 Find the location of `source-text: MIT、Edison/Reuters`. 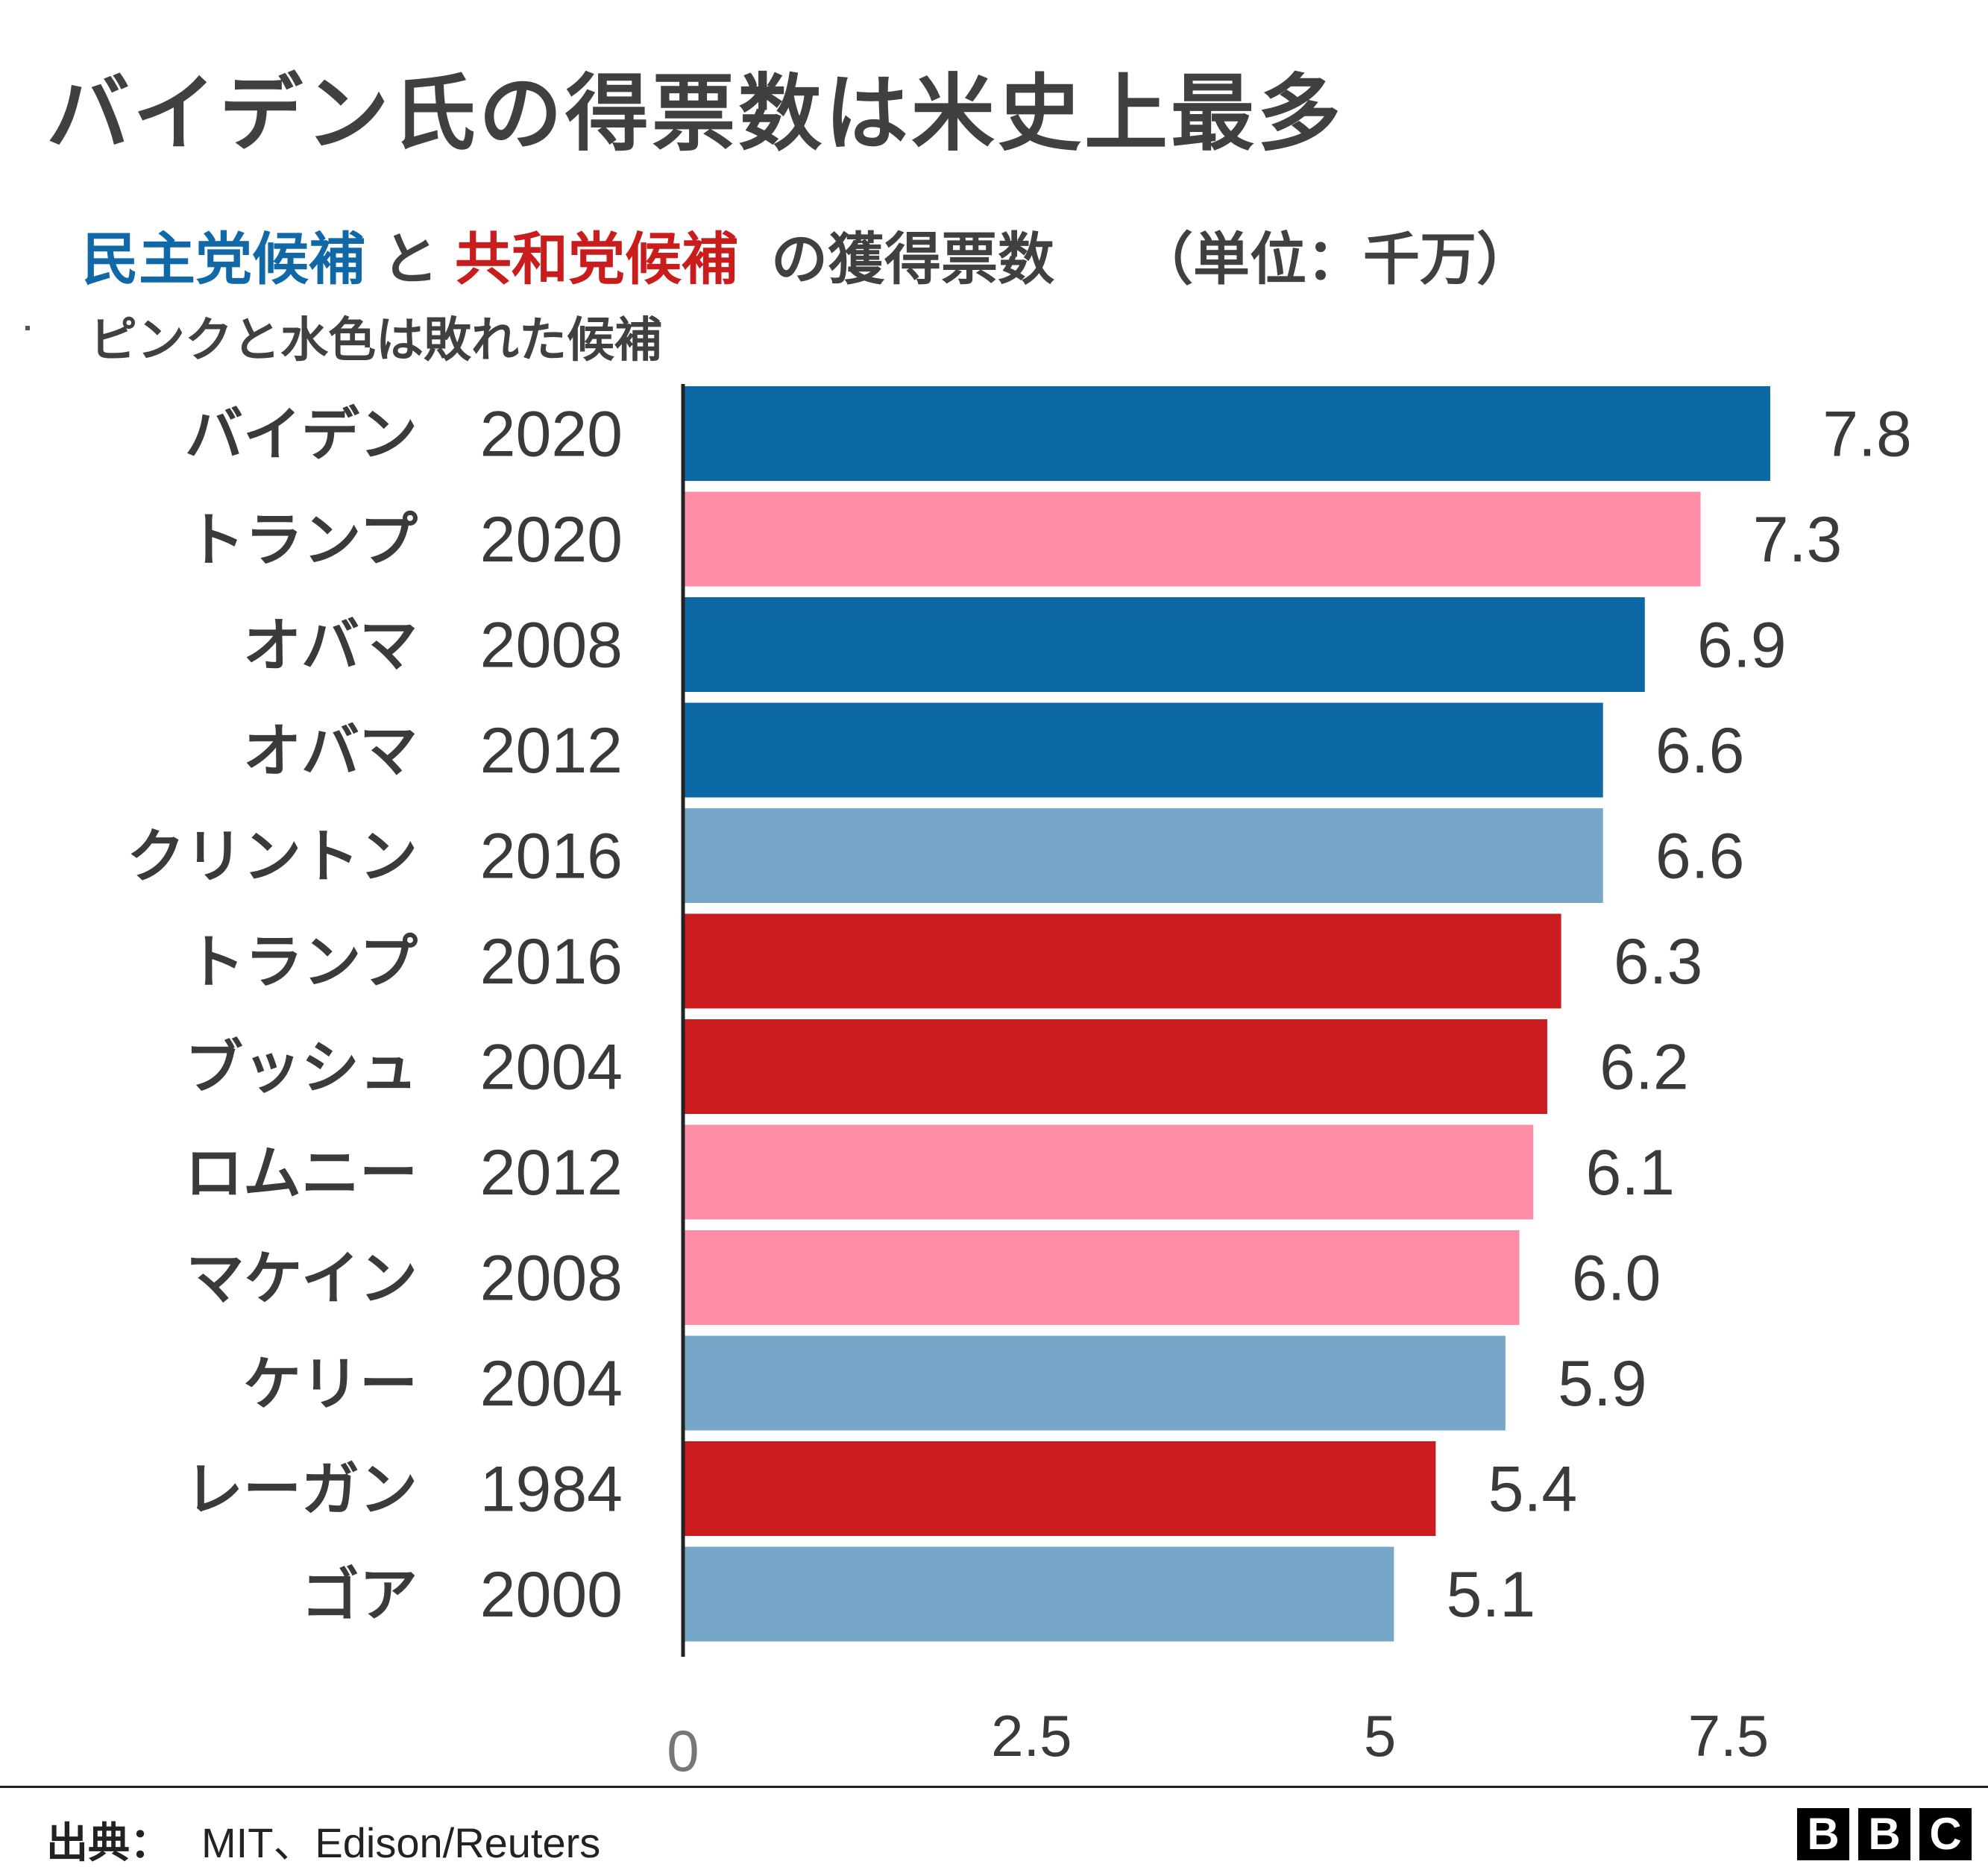

source-text: MIT、Edison/Reuters is located at coordinates (401, 1842).